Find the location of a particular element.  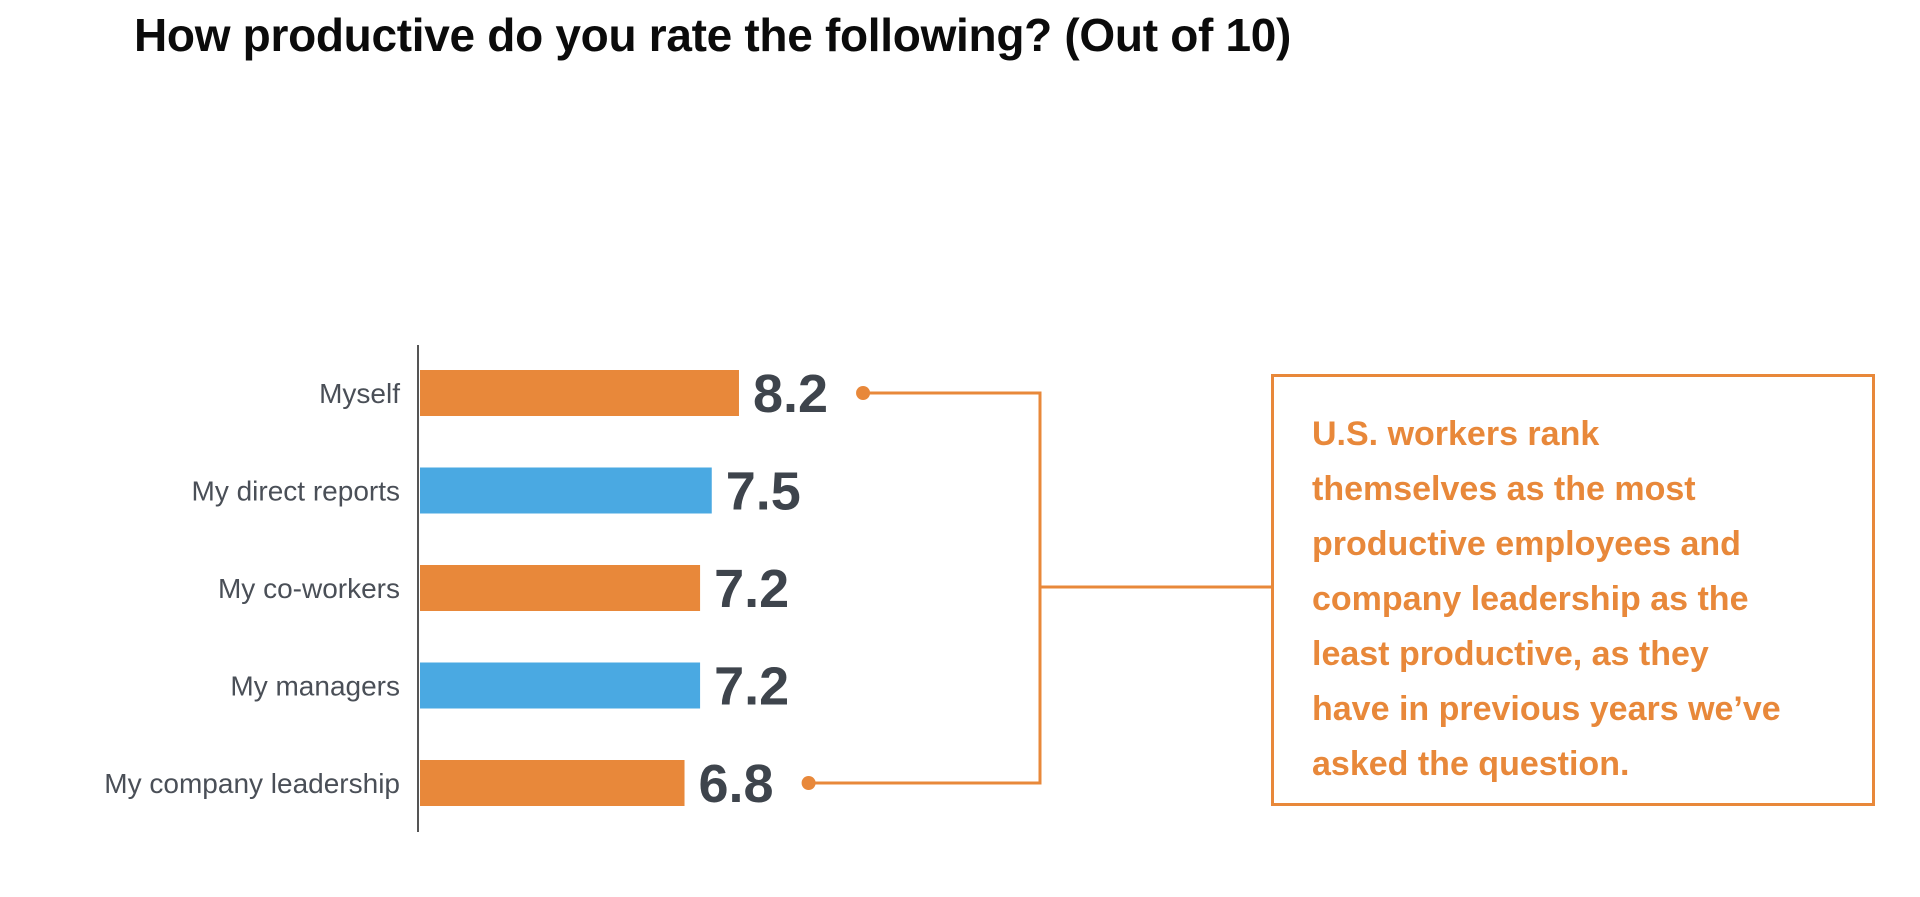

category-label: My direct reports is located at coordinates (296, 491).